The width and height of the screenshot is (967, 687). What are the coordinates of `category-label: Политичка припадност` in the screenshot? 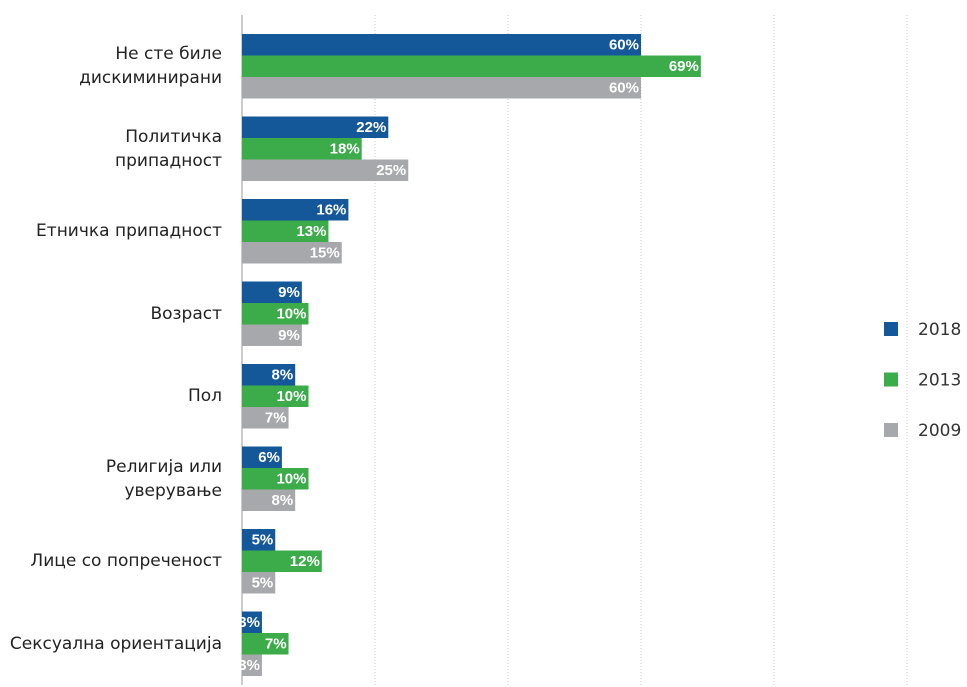 It's located at (168, 148).